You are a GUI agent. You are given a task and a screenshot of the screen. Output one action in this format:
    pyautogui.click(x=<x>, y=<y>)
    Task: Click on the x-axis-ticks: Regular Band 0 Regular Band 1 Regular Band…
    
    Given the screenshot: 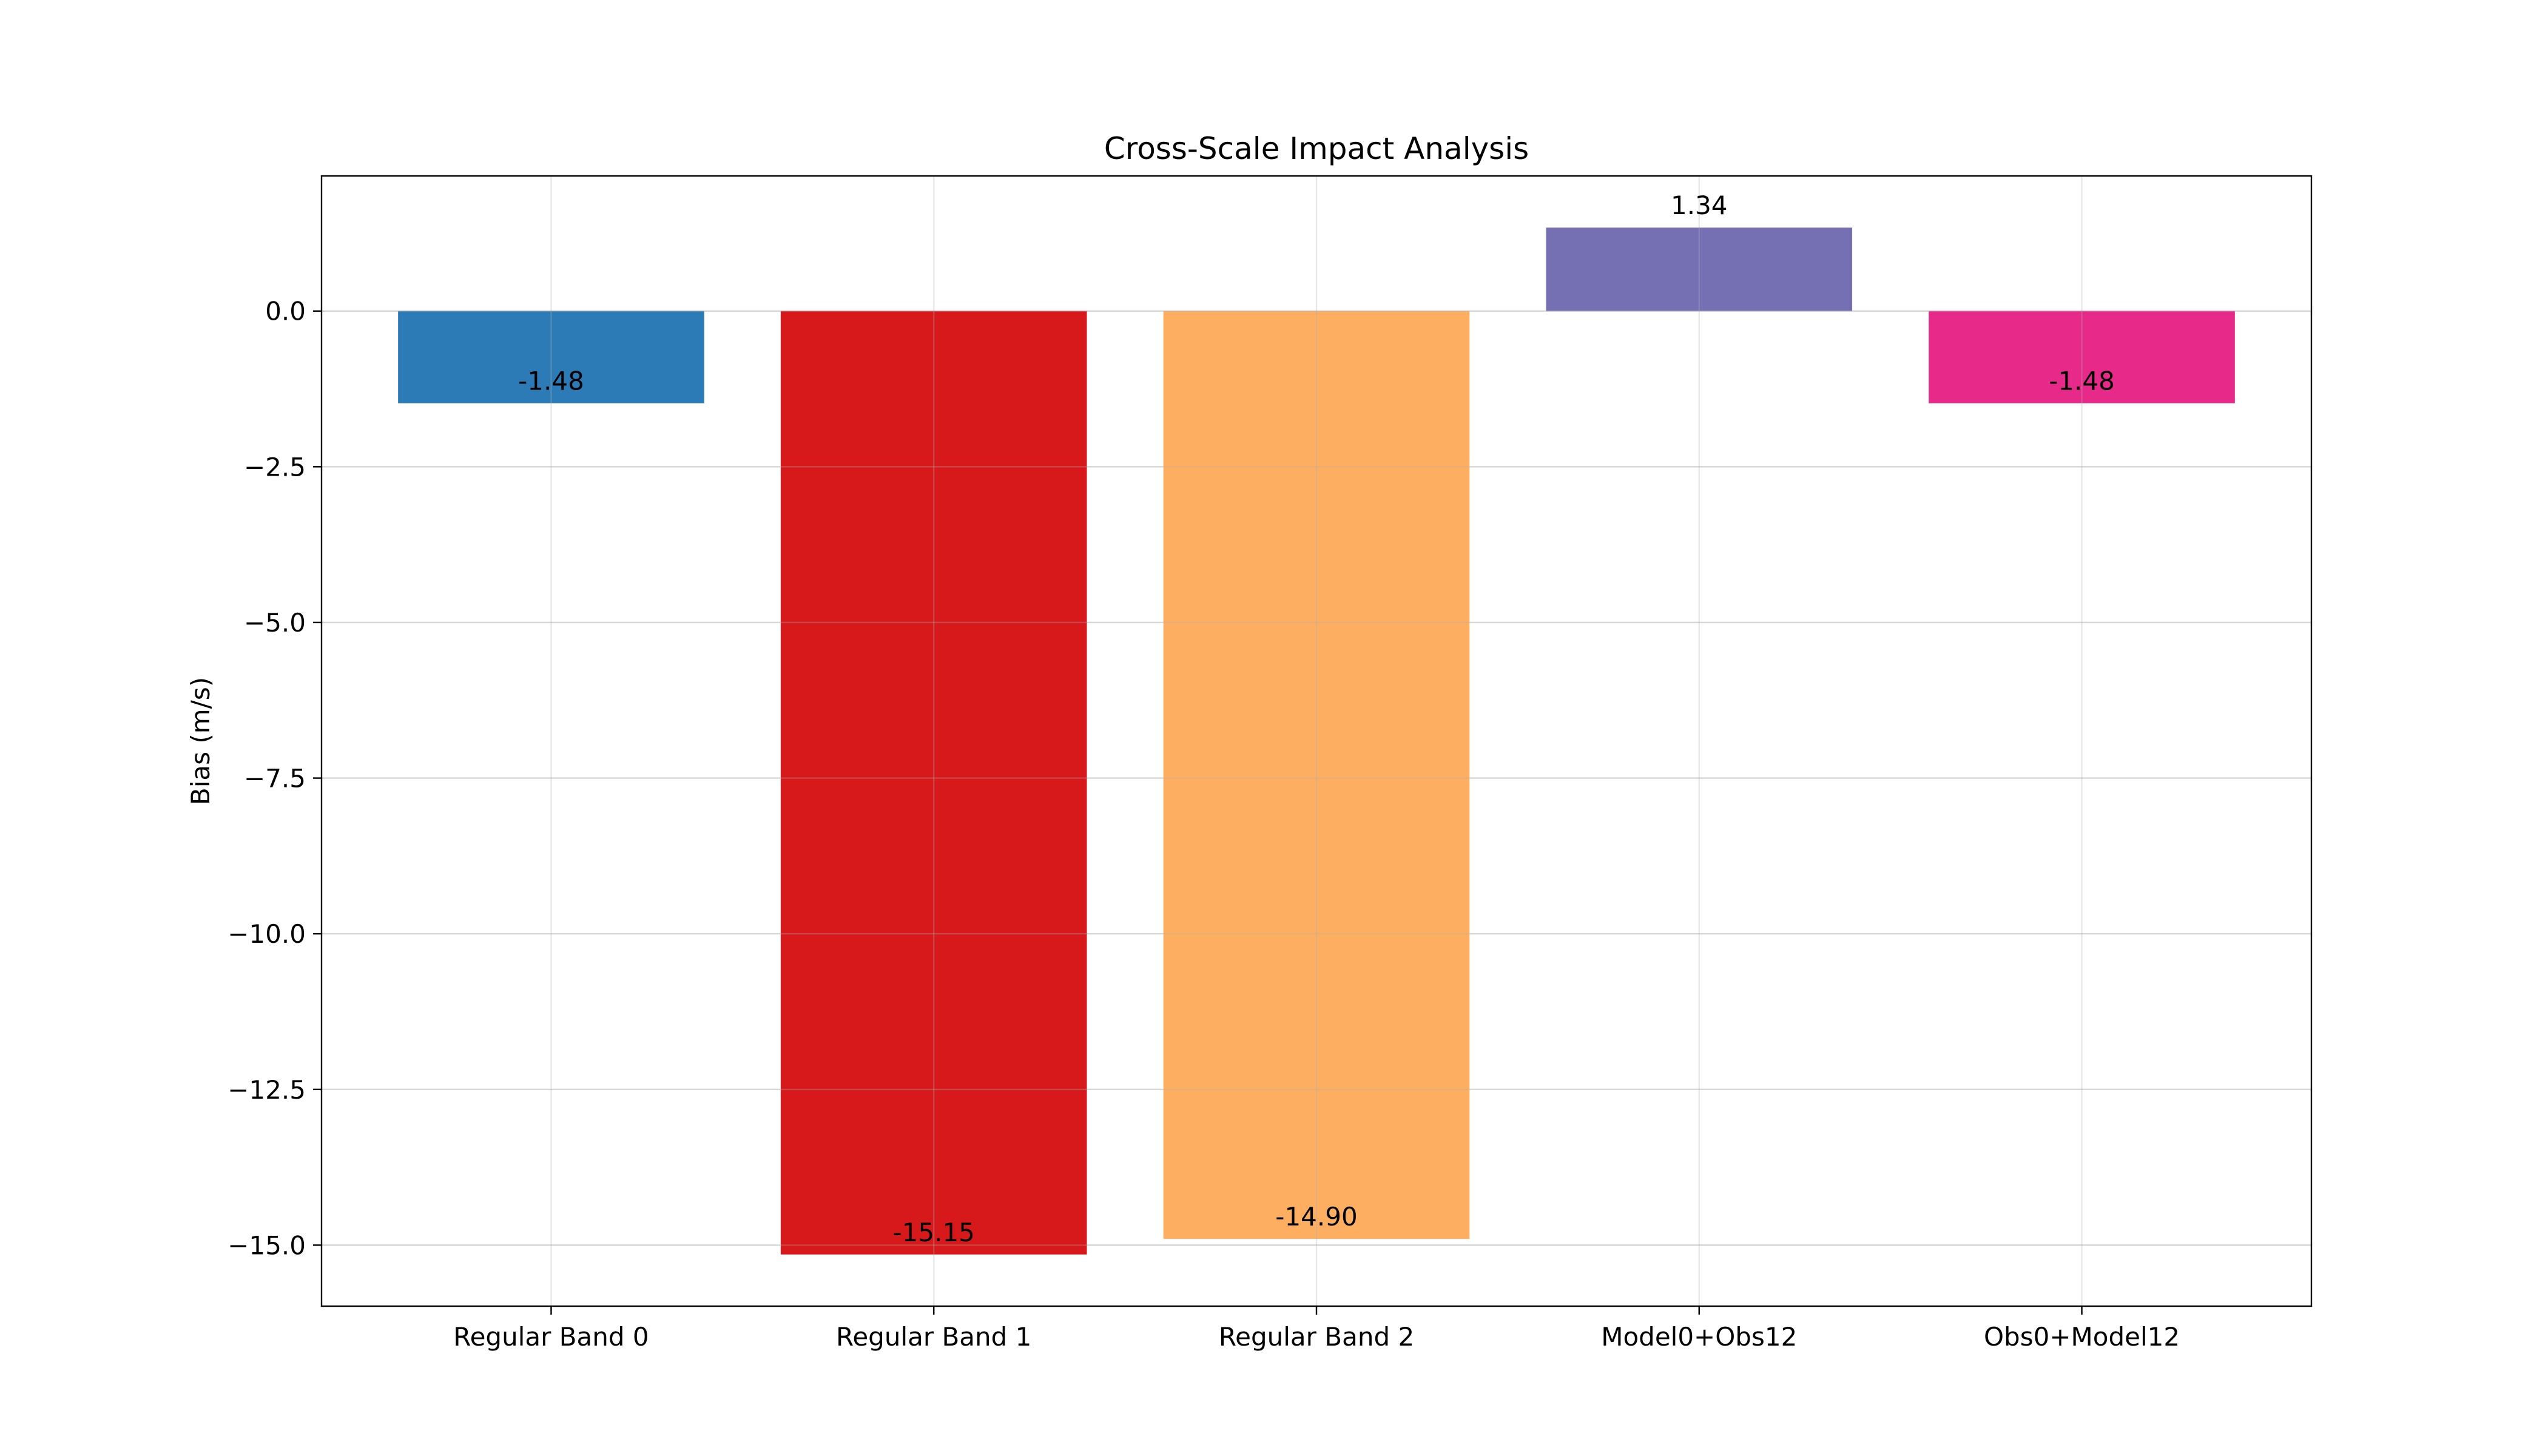 What is the action you would take?
    pyautogui.click(x=1316, y=1329)
    